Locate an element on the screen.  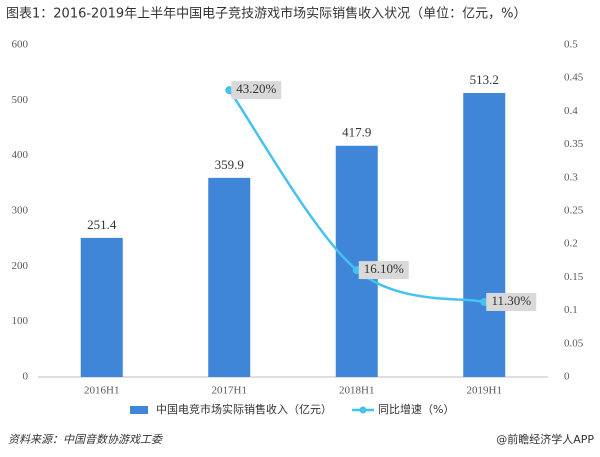
y2-tick-label: 0.05 is located at coordinates (574, 343).